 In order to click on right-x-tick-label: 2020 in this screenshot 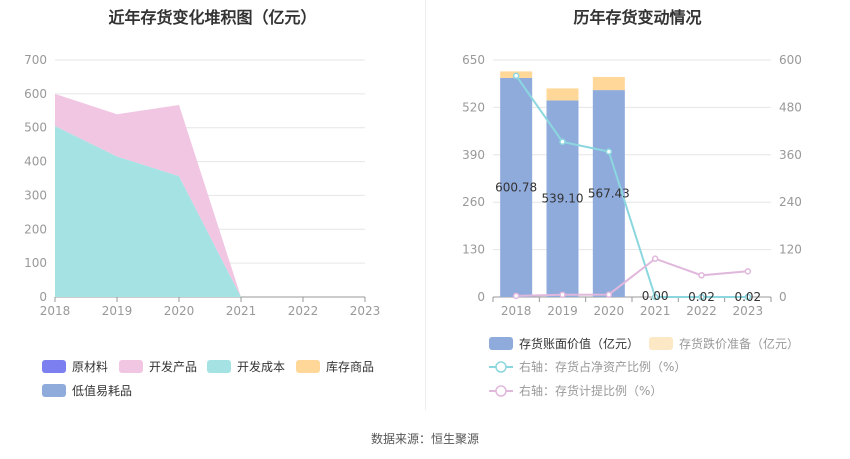, I will do `click(609, 311)`.